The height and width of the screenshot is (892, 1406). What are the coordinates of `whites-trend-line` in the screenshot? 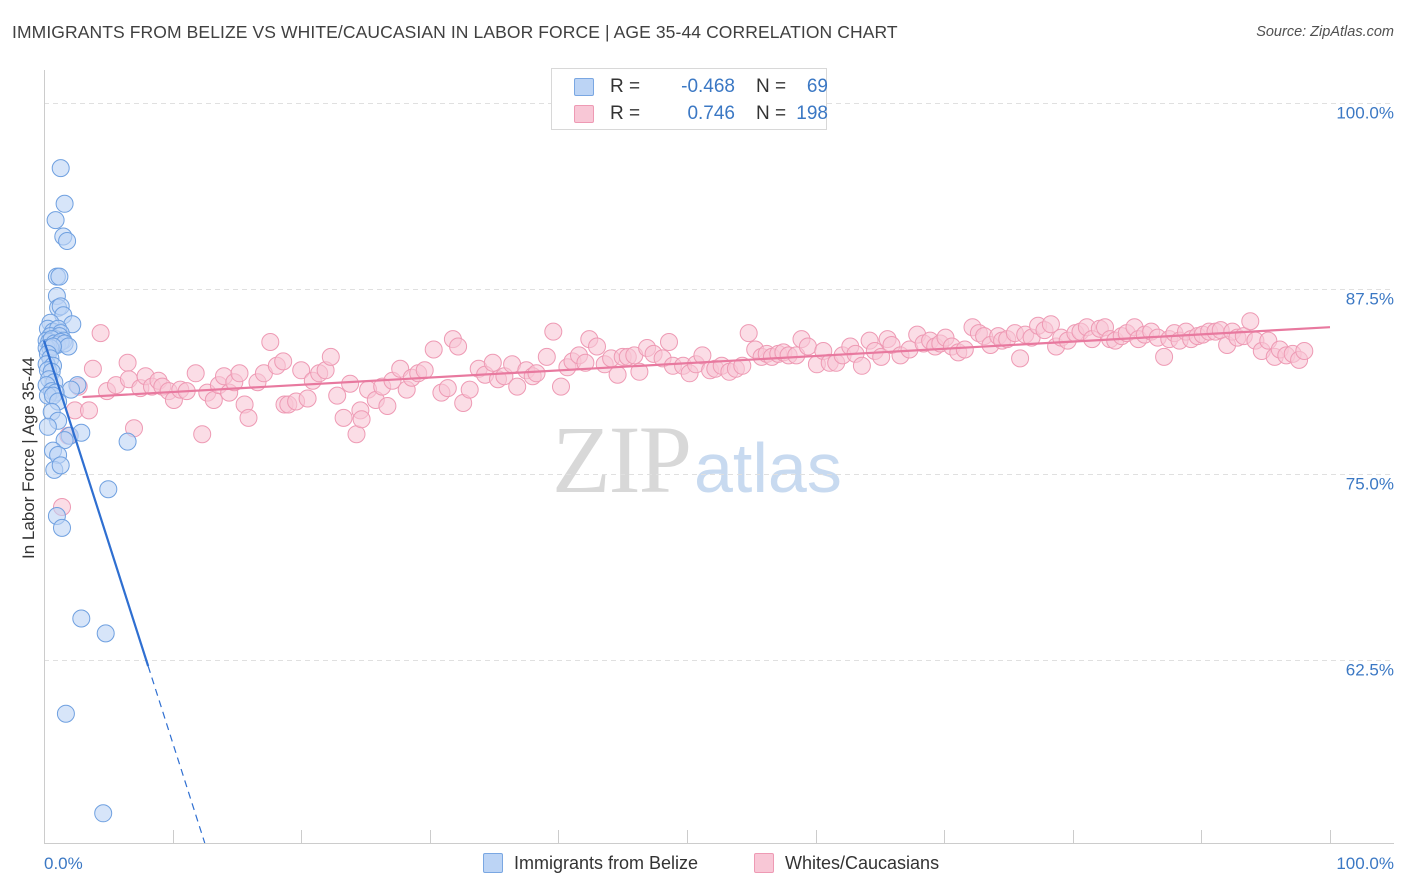 It's located at (706, 362).